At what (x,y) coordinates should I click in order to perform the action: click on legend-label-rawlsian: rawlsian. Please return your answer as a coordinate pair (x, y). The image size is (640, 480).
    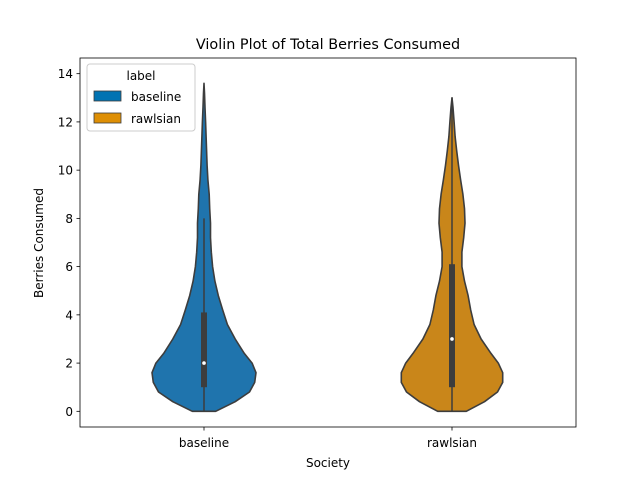
    Looking at the image, I should click on (156, 119).